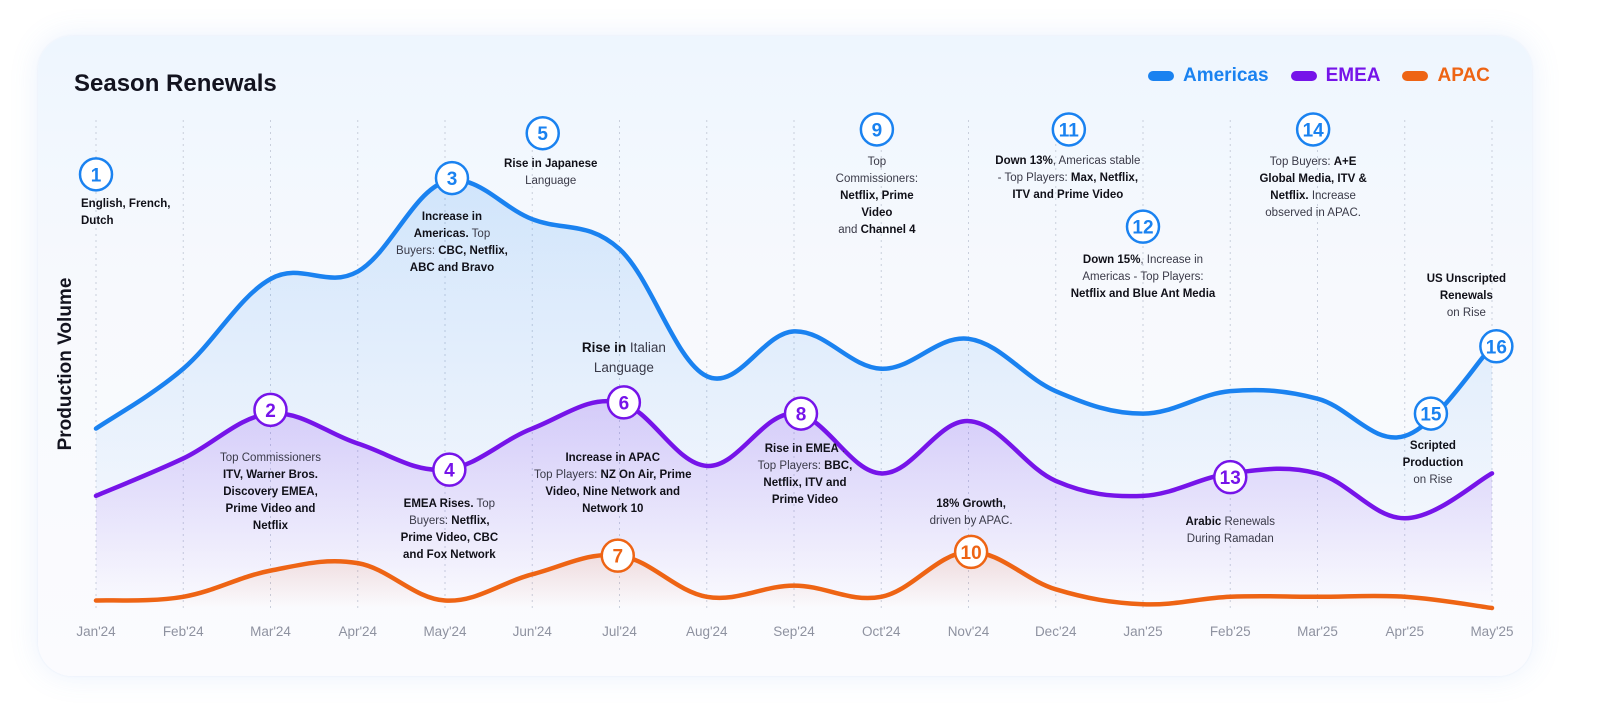 This screenshot has height=727, width=1600. I want to click on x-tick-label: Jan'25, so click(1142, 631).